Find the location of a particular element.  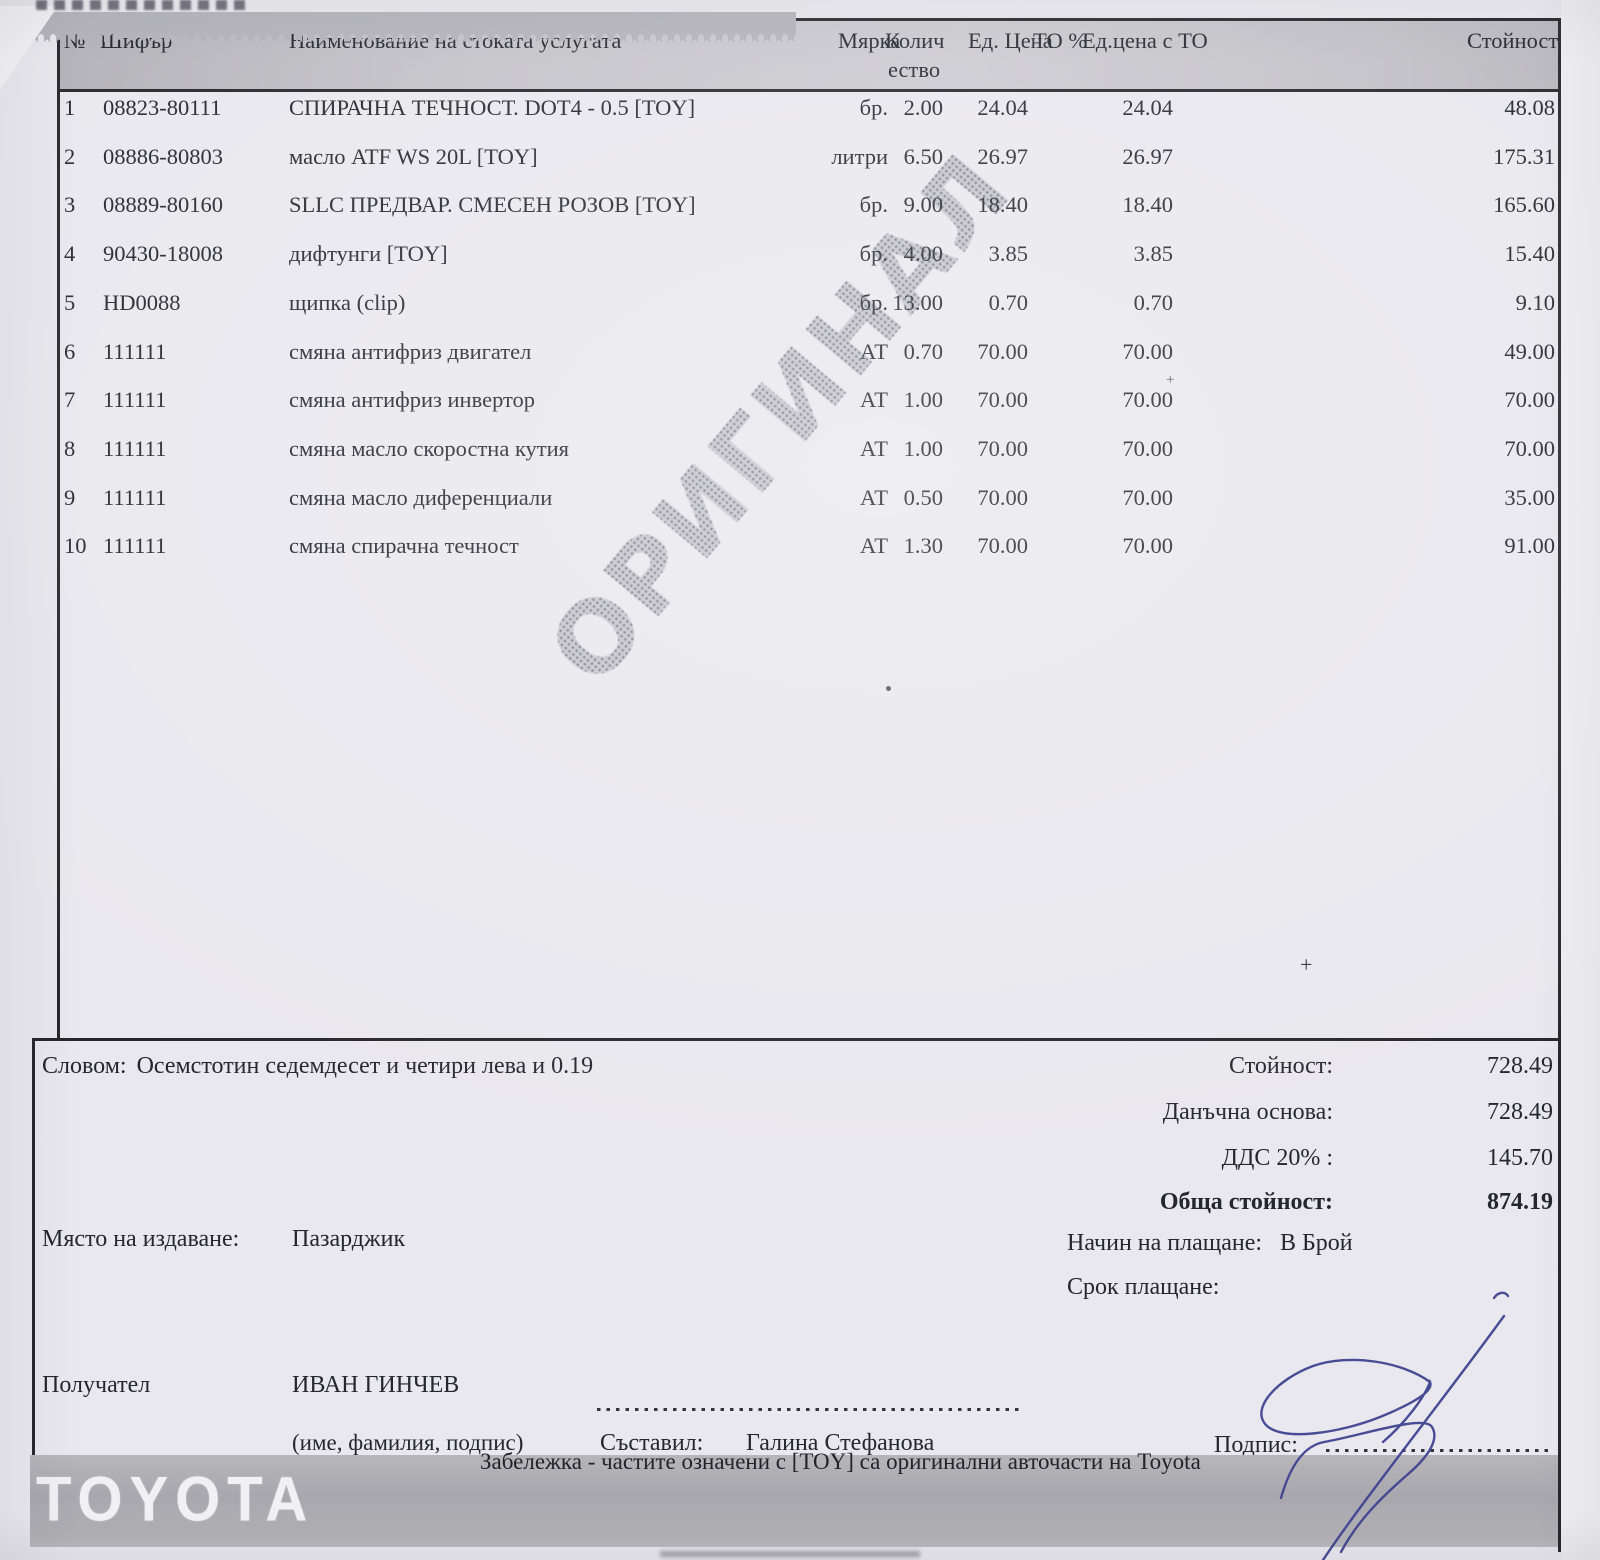

cell-quantity: 4.00 is located at coordinates (923, 253).